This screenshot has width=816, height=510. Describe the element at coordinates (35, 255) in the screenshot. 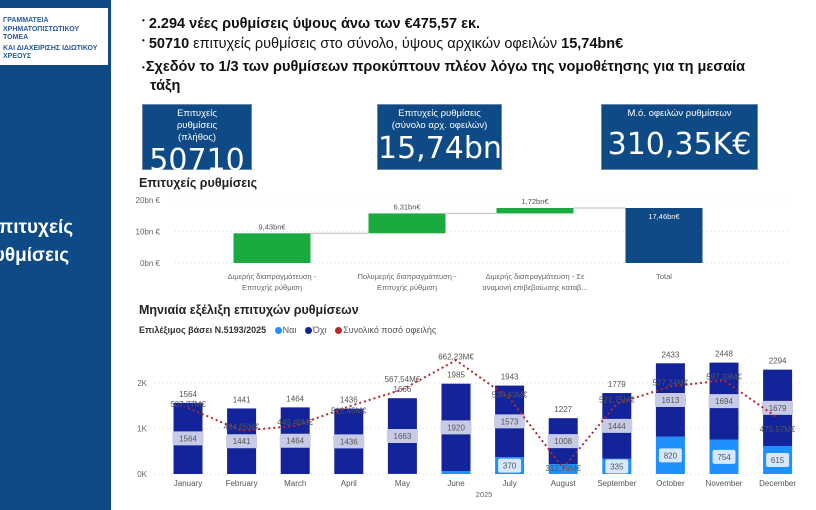

I see `section-title-line: ρυθμίσεις` at that location.